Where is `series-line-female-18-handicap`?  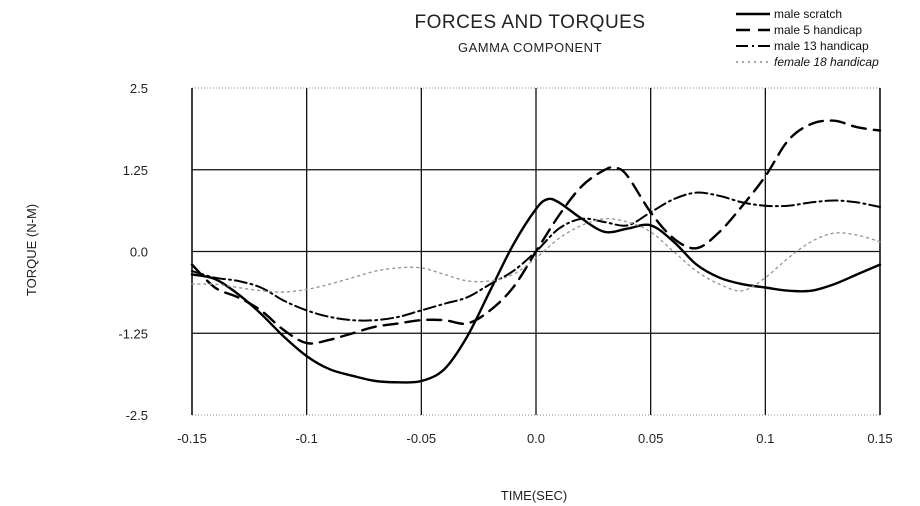
series-line-female-18-handicap is located at coordinates (536, 255).